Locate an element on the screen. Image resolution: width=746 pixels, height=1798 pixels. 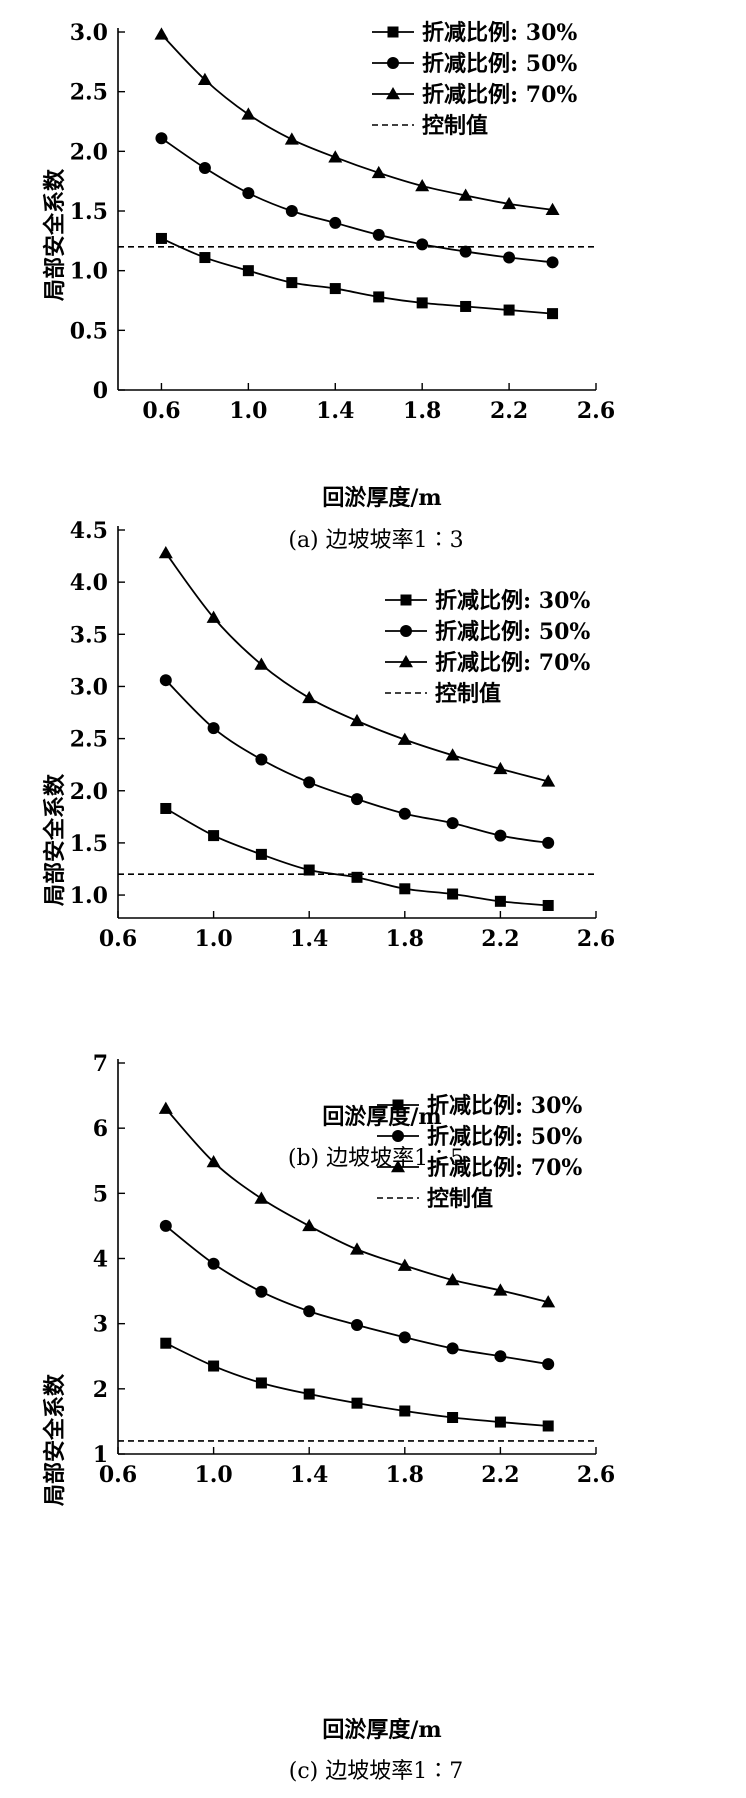
panel-c-y-tick-label: 2 is located at coordinates (100, 1390).